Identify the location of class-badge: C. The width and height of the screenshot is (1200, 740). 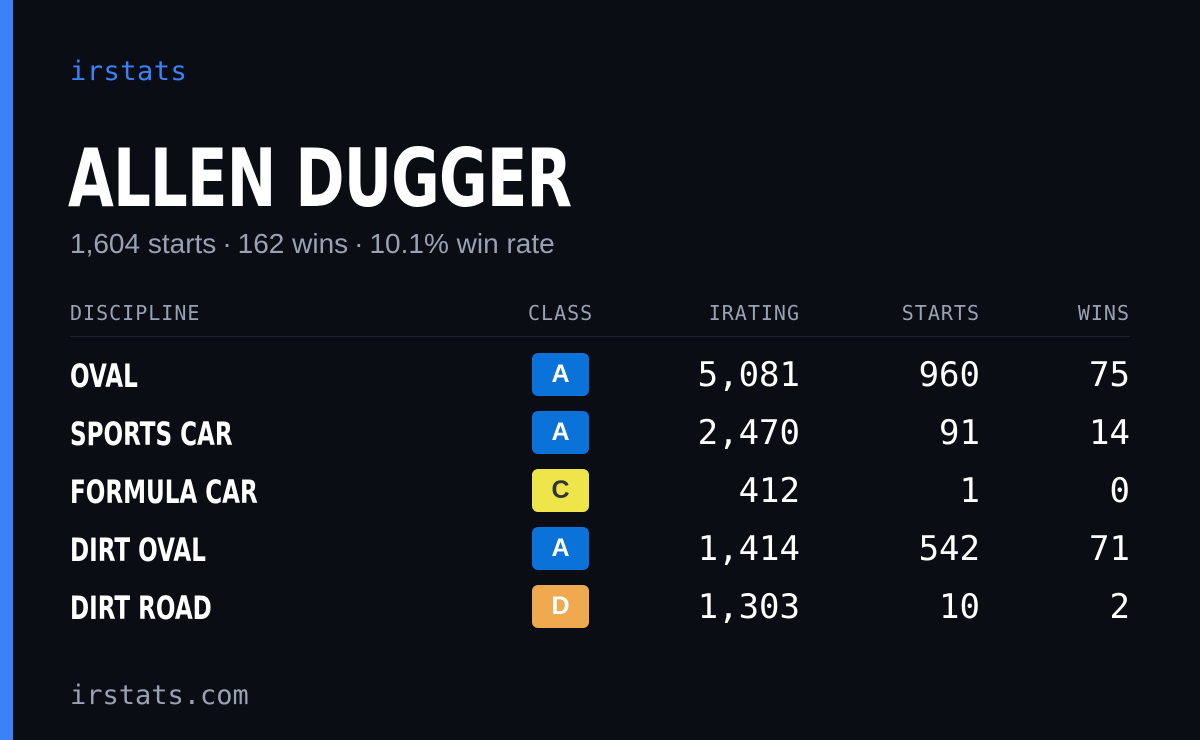
(560, 490).